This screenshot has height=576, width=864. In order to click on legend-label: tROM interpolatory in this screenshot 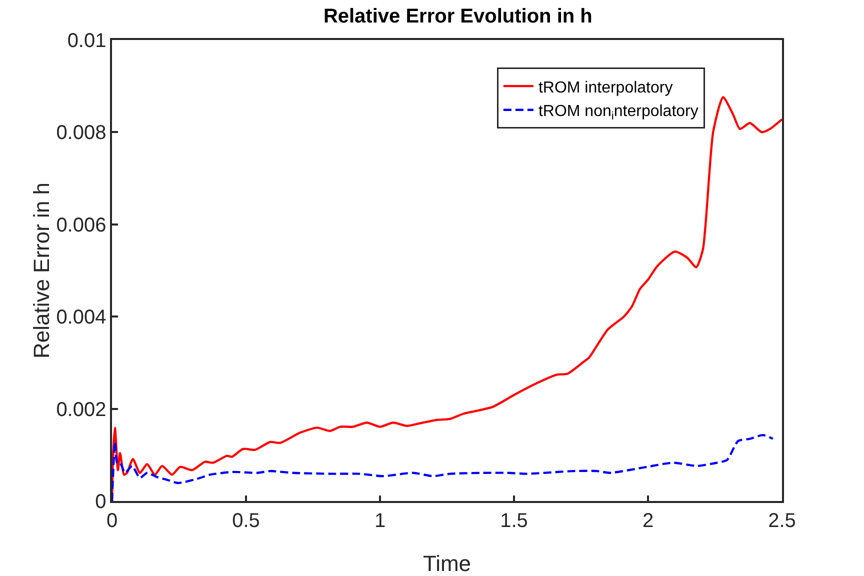, I will do `click(605, 87)`.